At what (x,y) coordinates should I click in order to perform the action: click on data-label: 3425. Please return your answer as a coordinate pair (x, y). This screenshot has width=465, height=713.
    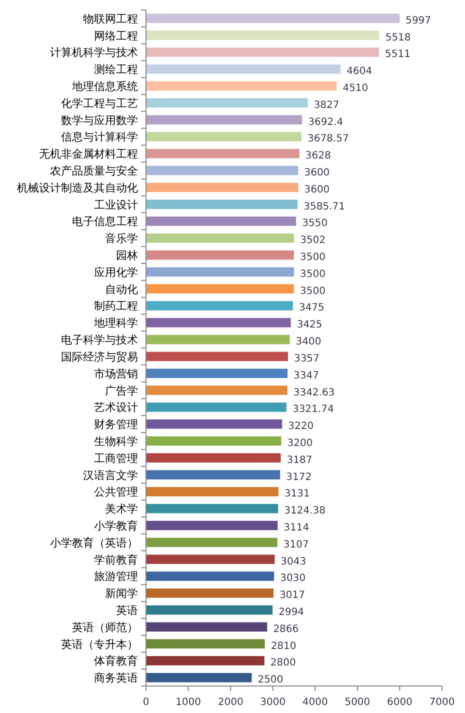
    Looking at the image, I should click on (309, 325).